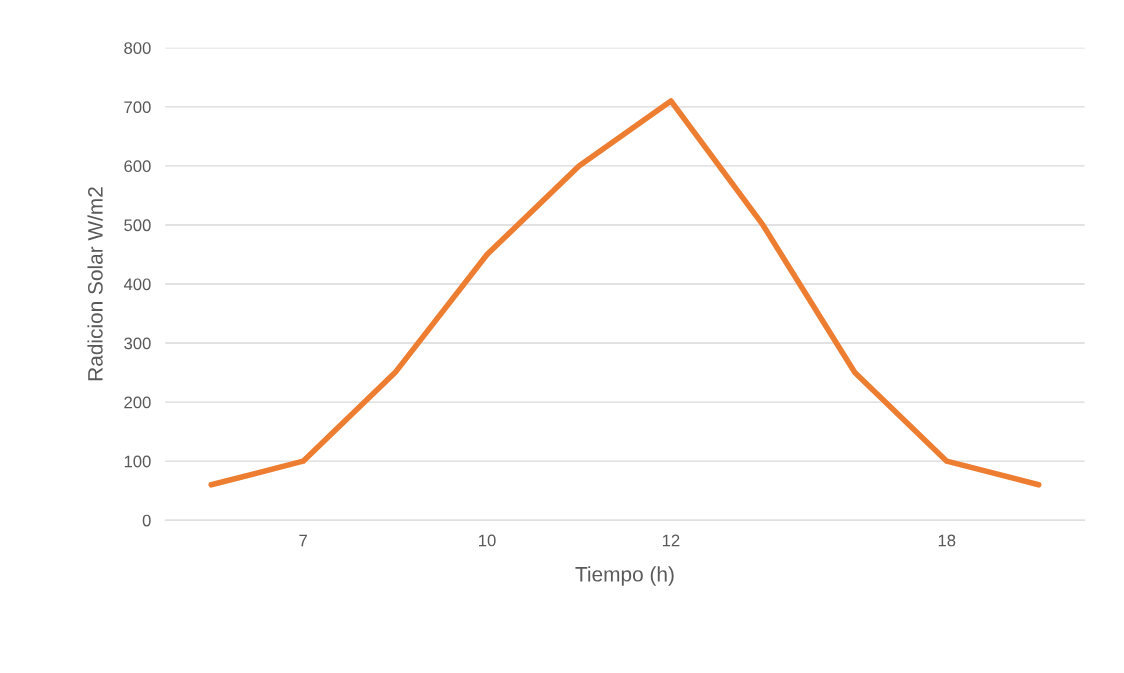 The height and width of the screenshot is (673, 1124). What do you see at coordinates (95, 284) in the screenshot?
I see `y-axis-title: Radicion Solar W/m2` at bounding box center [95, 284].